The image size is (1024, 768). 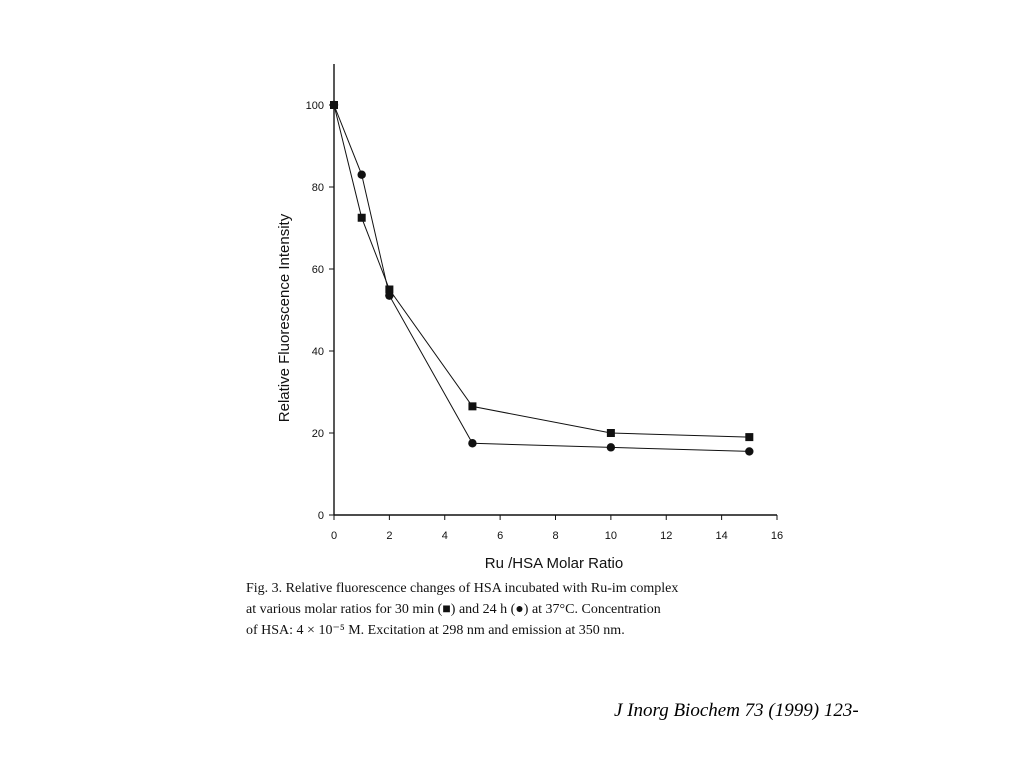 I want to click on x-tick-label: 2, so click(x=389, y=536).